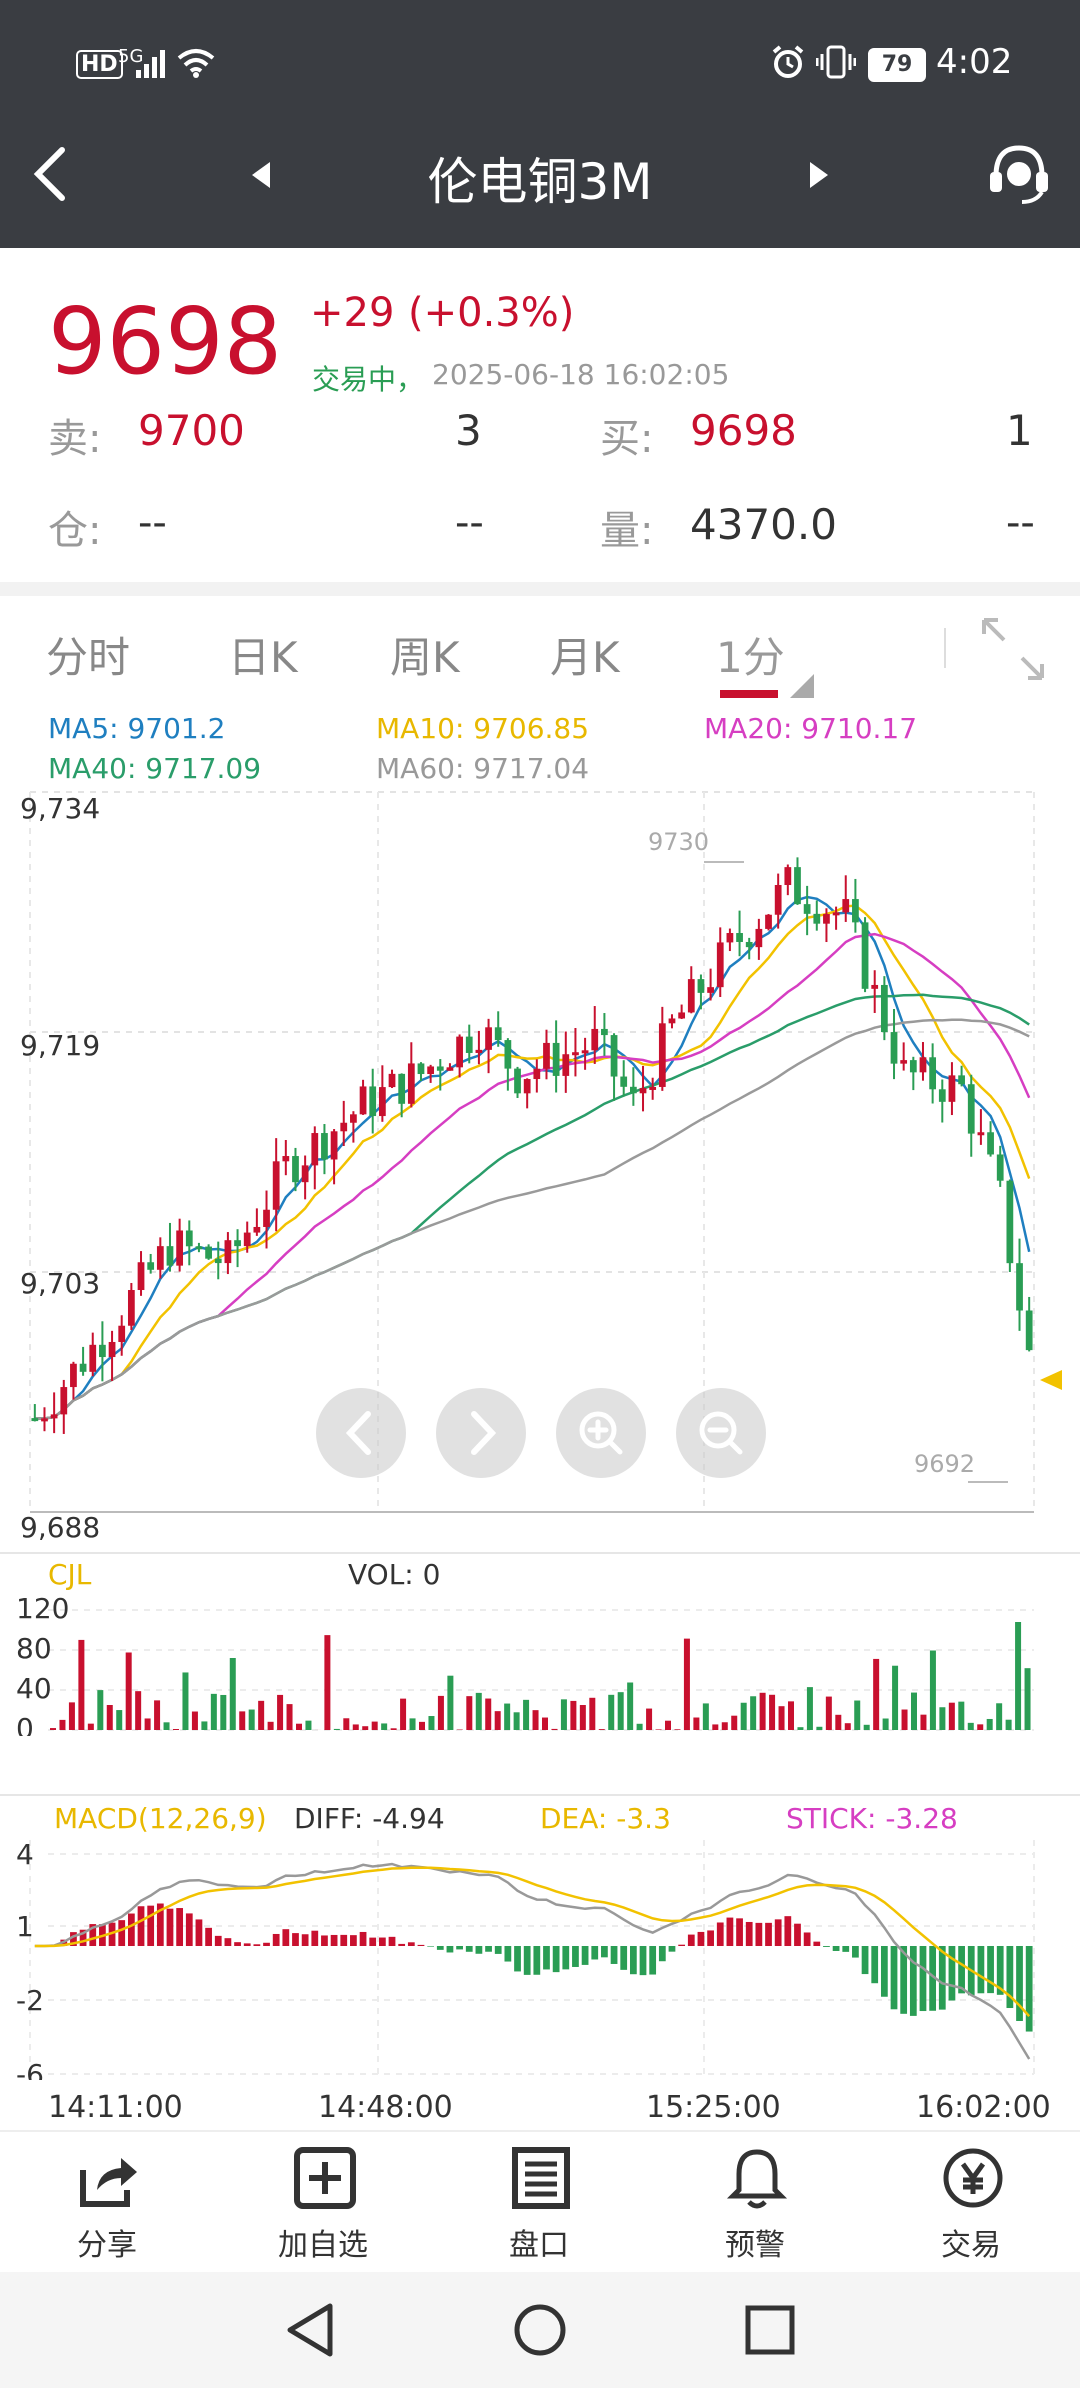 The image size is (1080, 2388). Describe the element at coordinates (585, 657) in the screenshot. I see `tab-monthly-k: 月K` at that location.